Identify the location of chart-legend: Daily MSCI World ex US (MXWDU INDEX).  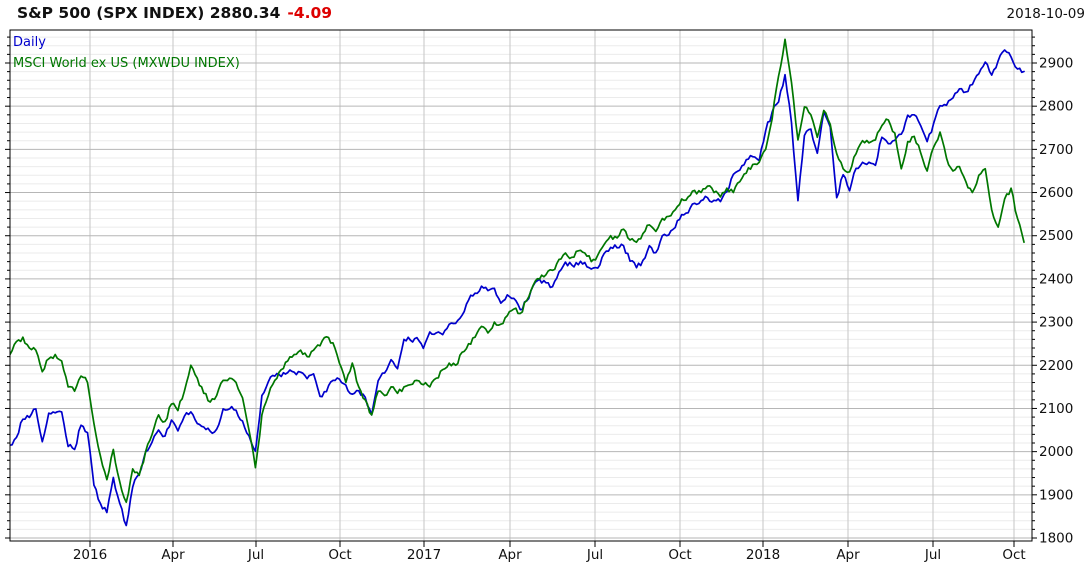
(126, 53).